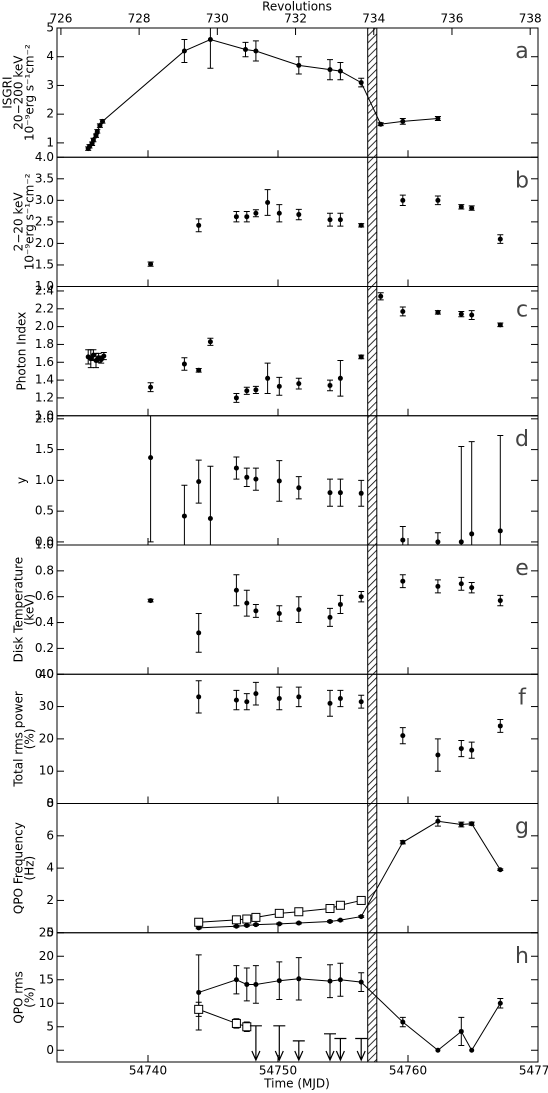 The height and width of the screenshot is (1093, 548). What do you see at coordinates (50, 1050) in the screenshot?
I see `y-tick-label: 0` at bounding box center [50, 1050].